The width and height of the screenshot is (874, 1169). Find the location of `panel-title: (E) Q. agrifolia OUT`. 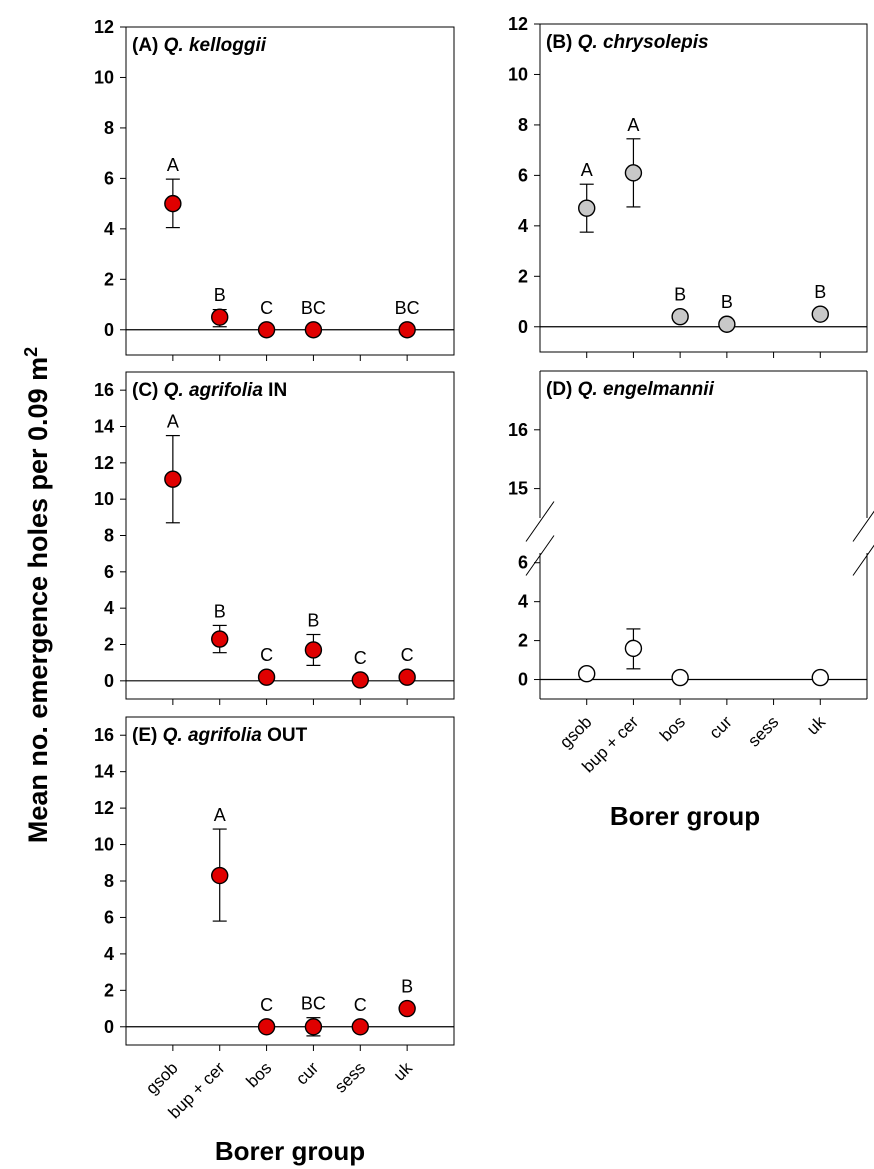

panel-title: (E) Q. agrifolia OUT is located at coordinates (220, 735).